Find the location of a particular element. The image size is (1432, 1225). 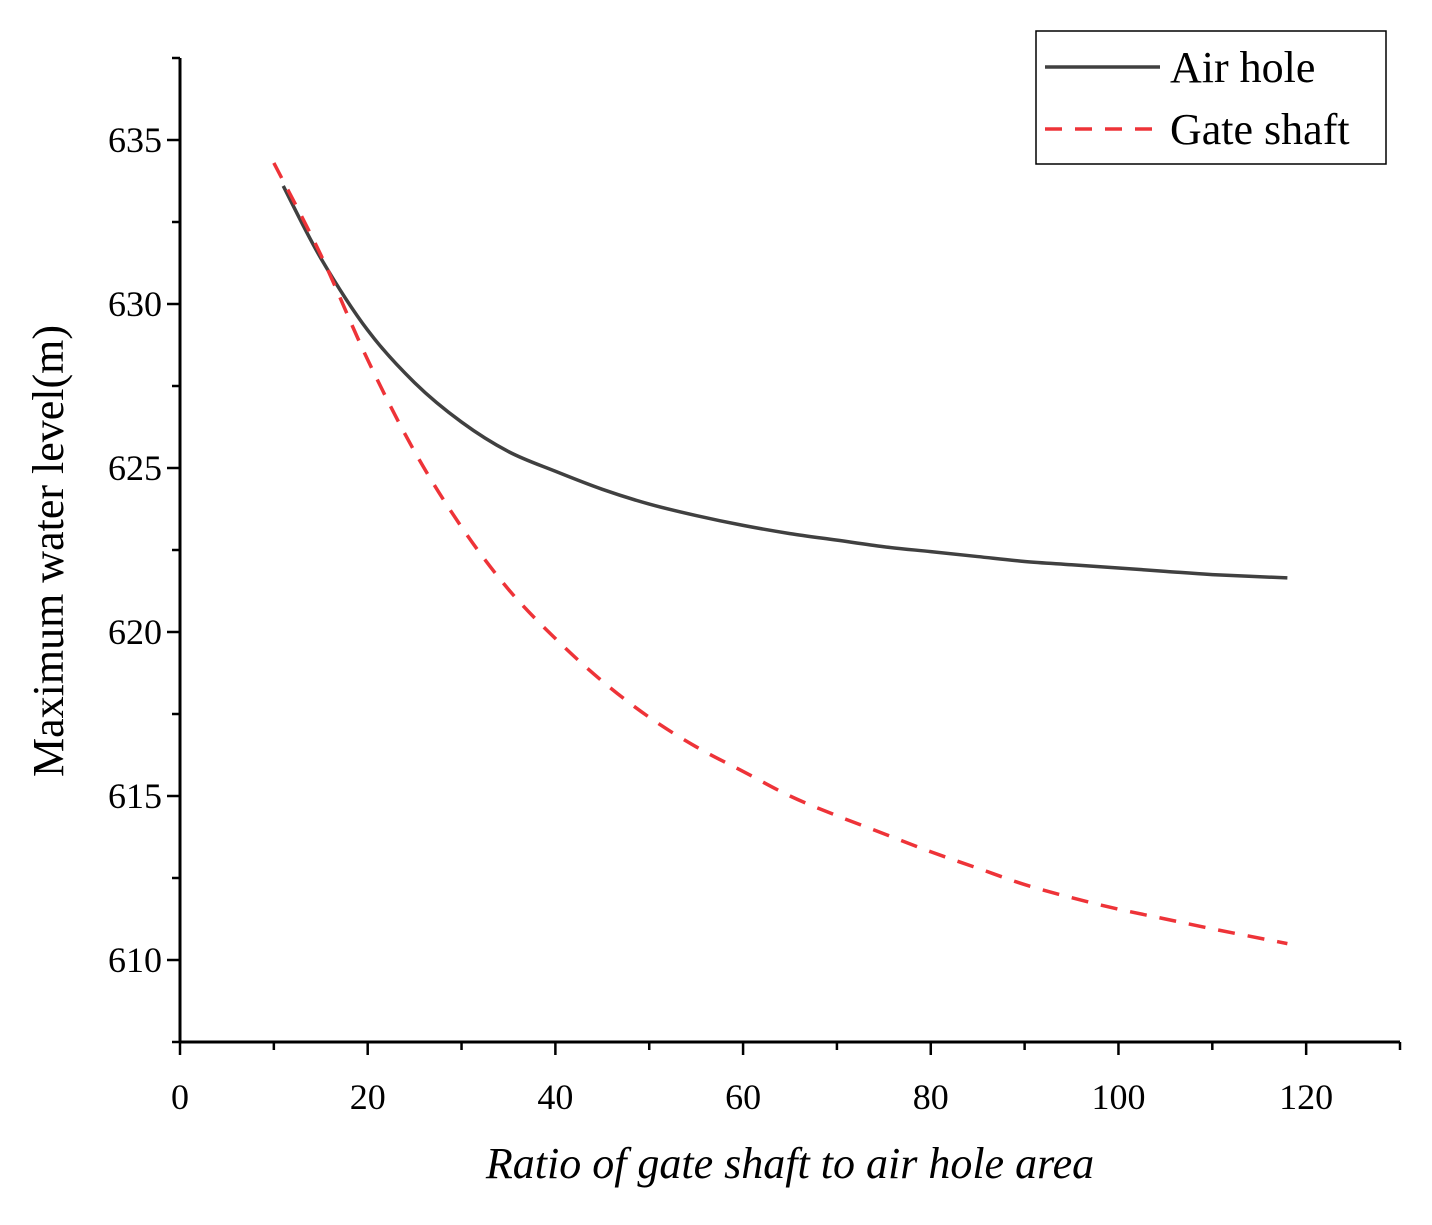

x-tick-label: 20 is located at coordinates (368, 1097).